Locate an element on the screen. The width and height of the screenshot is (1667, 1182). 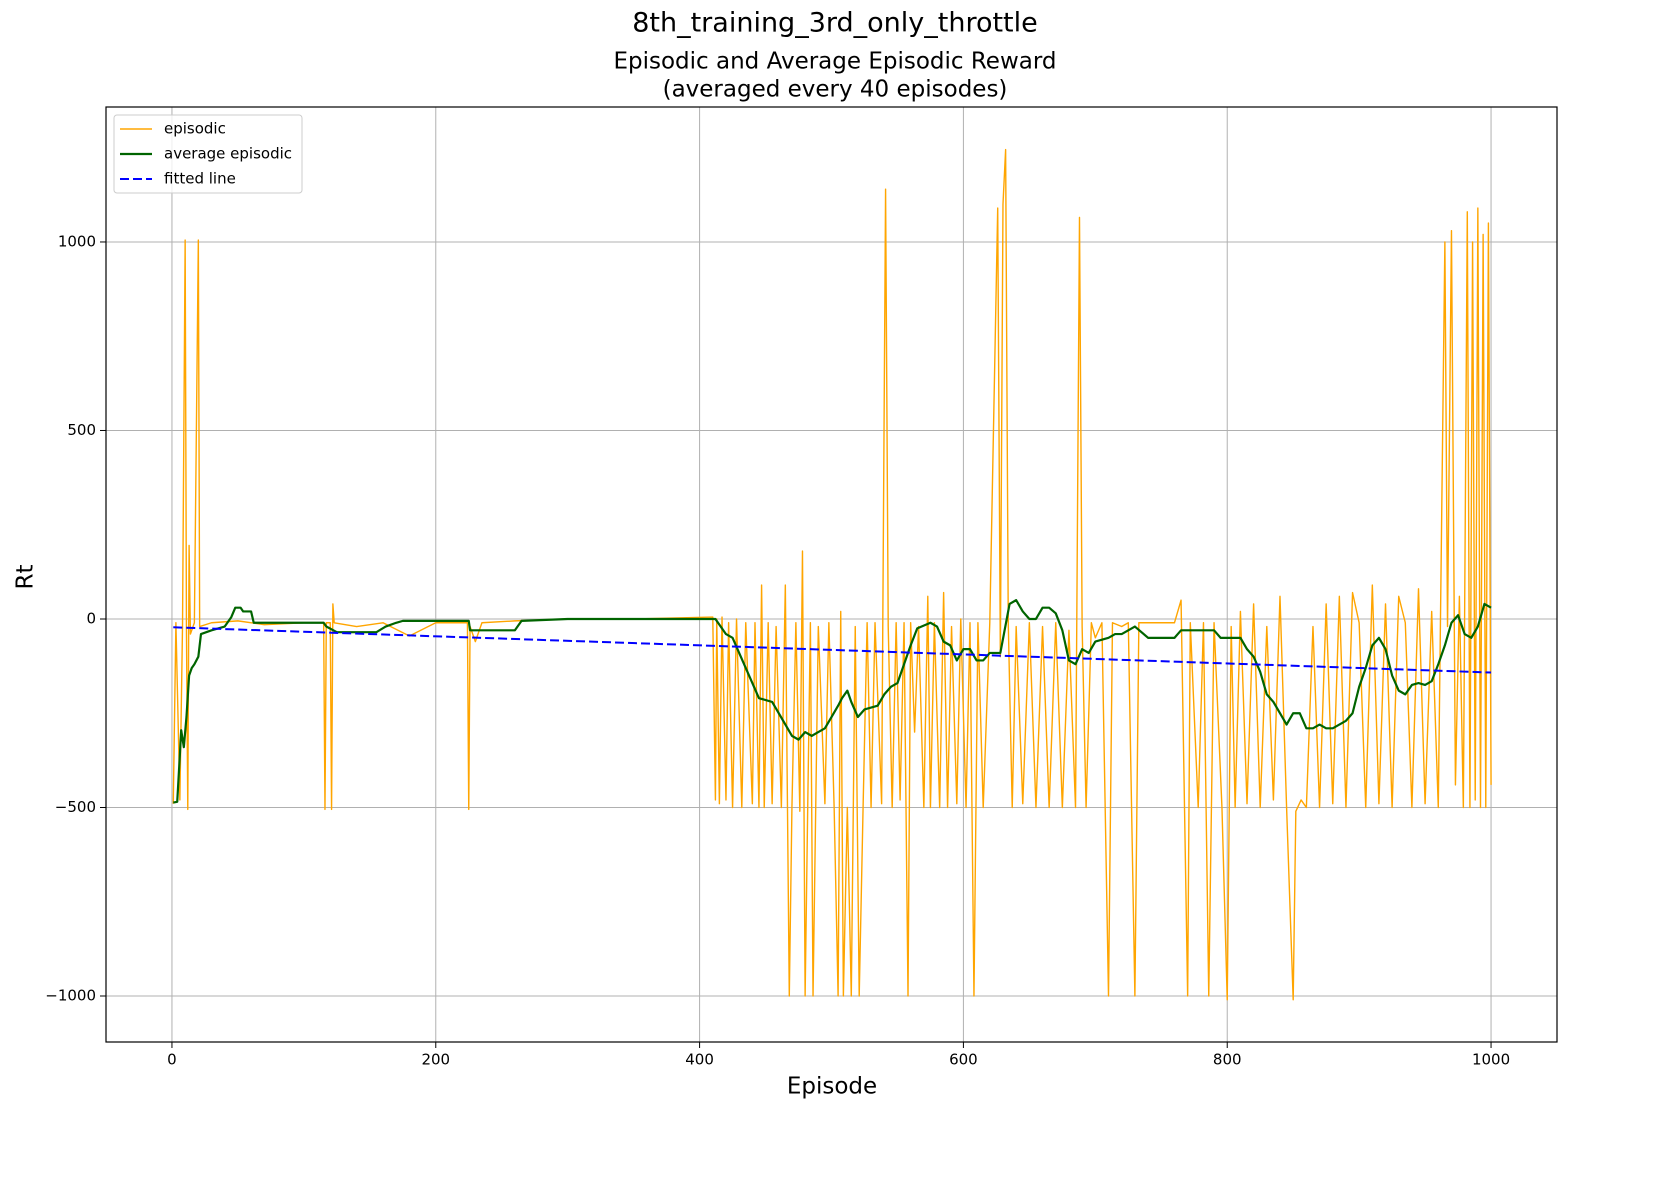
y-tick-label: 1000 is located at coordinates (77, 241).